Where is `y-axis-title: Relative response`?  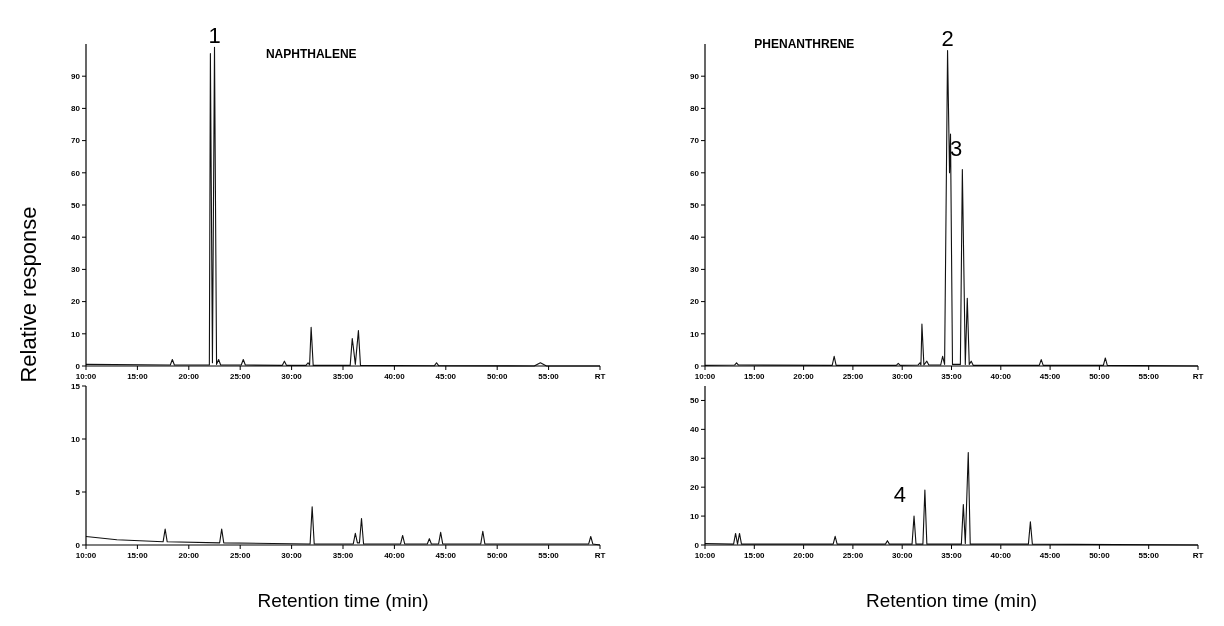
y-axis-title: Relative response is located at coordinates (28, 294).